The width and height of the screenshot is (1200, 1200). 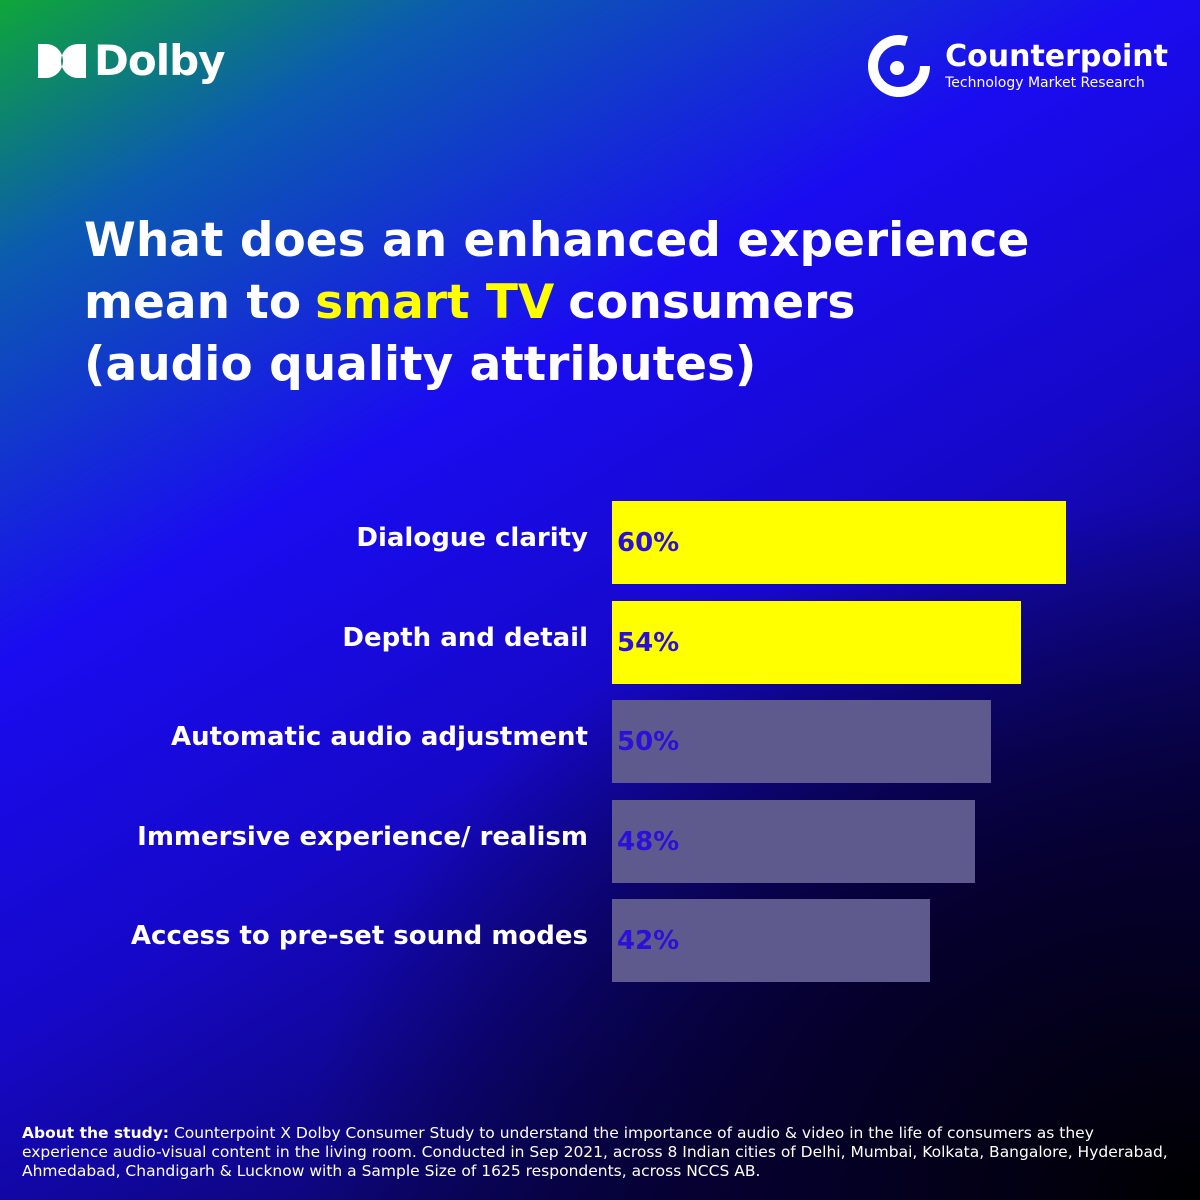 I want to click on counterpoint-mark, so click(x=899, y=66).